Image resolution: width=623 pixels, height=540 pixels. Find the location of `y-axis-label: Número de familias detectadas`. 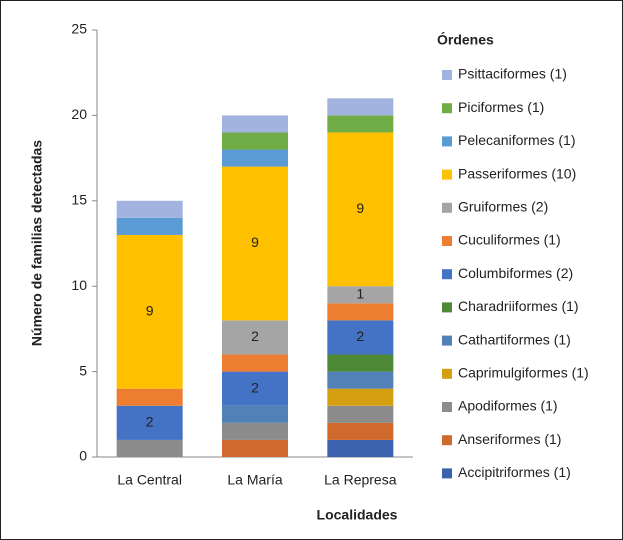

y-axis-label: Número de familias detectadas is located at coordinates (37, 243).